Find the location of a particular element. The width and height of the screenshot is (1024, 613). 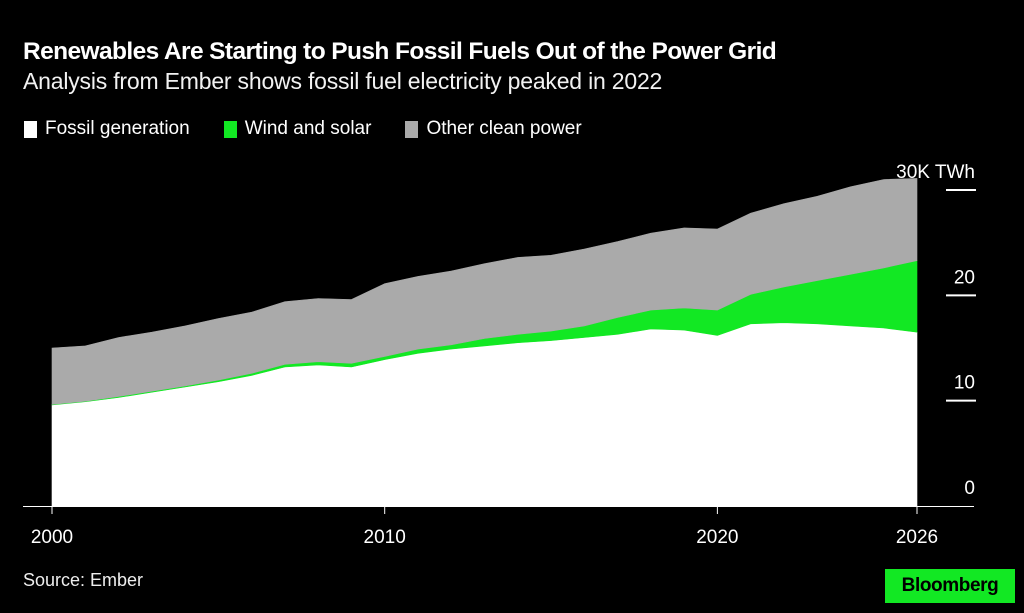

legend-label-wind-solar: Wind and solar is located at coordinates (308, 128).